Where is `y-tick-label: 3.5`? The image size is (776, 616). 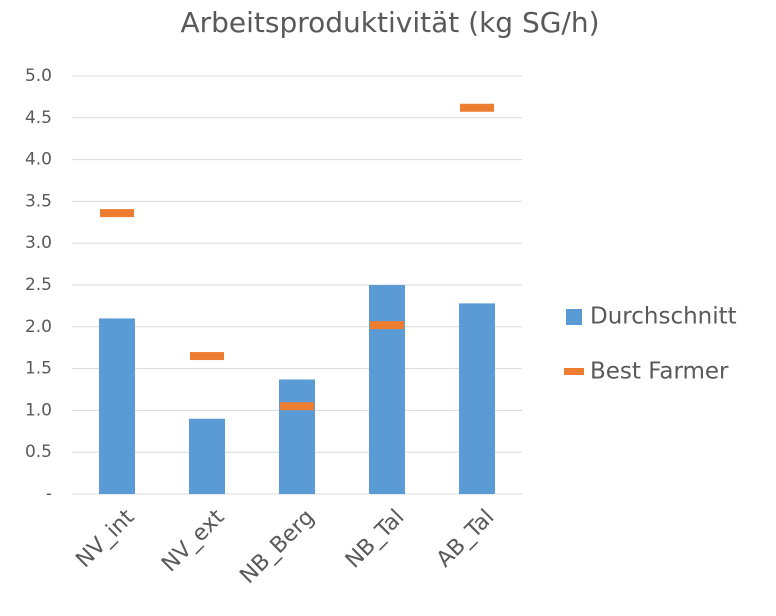 y-tick-label: 3.5 is located at coordinates (38, 201).